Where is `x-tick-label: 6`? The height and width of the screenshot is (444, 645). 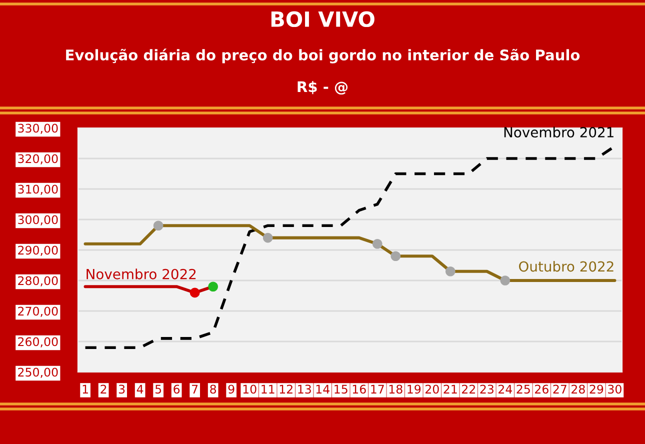 x-tick-label: 6 is located at coordinates (177, 389).